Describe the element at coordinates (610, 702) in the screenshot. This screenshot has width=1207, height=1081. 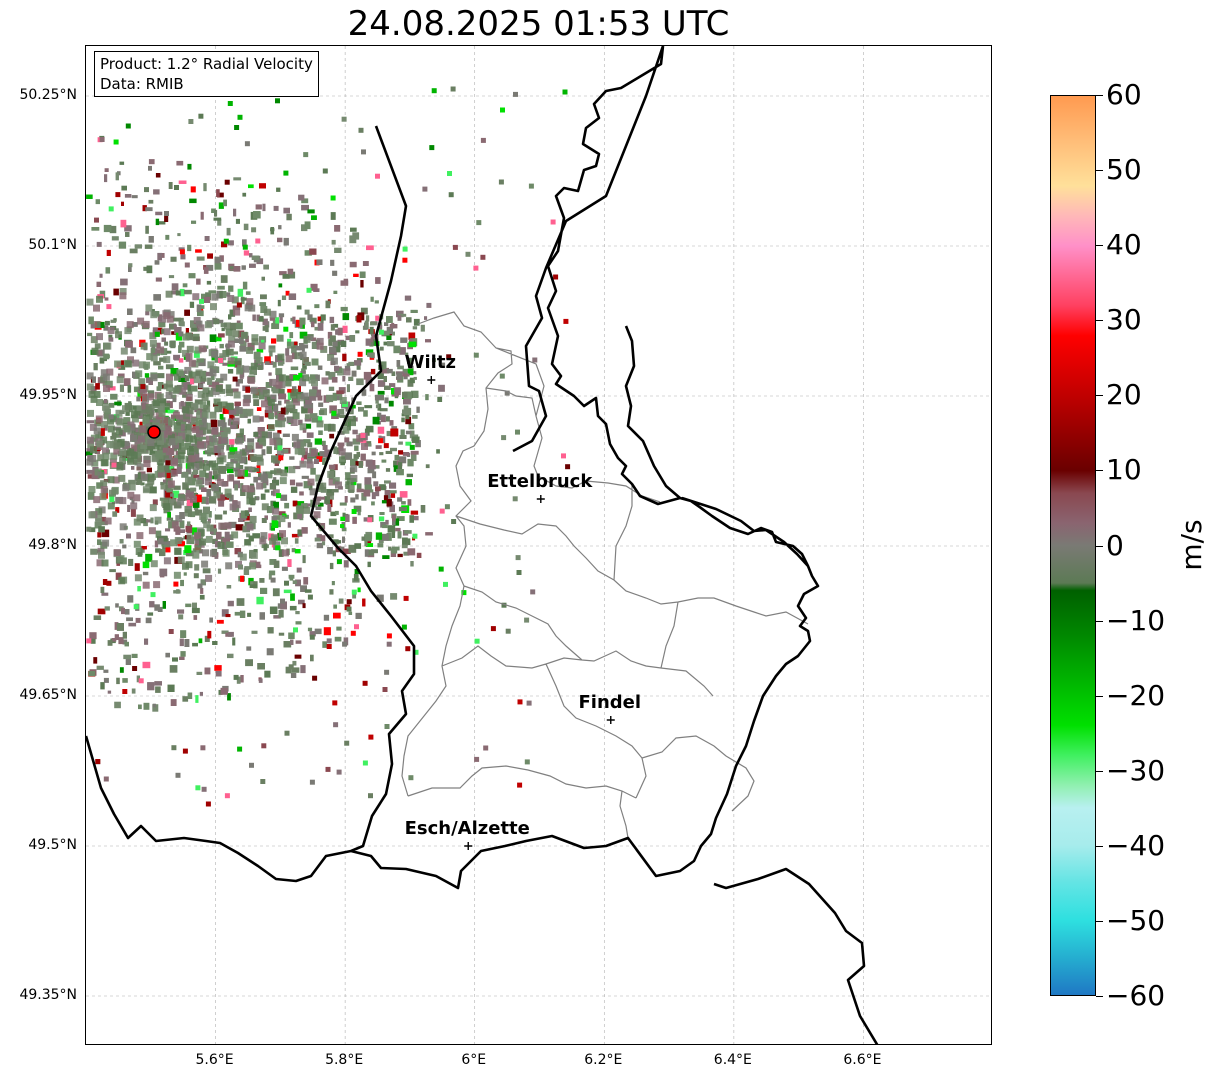
I see `city-label: Findel` at that location.